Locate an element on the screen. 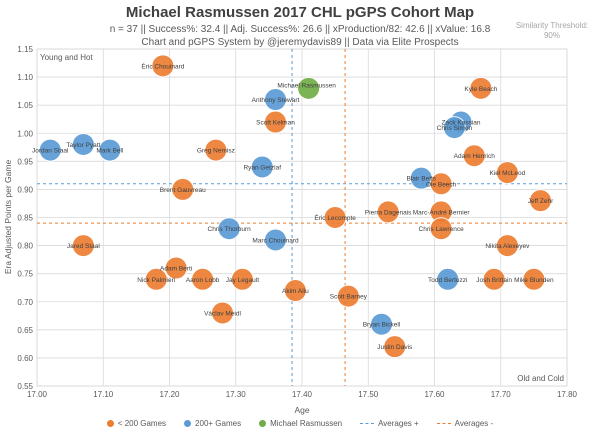 This screenshot has height=435, width=600. y-tick-label: 0.60 is located at coordinates (25, 358).